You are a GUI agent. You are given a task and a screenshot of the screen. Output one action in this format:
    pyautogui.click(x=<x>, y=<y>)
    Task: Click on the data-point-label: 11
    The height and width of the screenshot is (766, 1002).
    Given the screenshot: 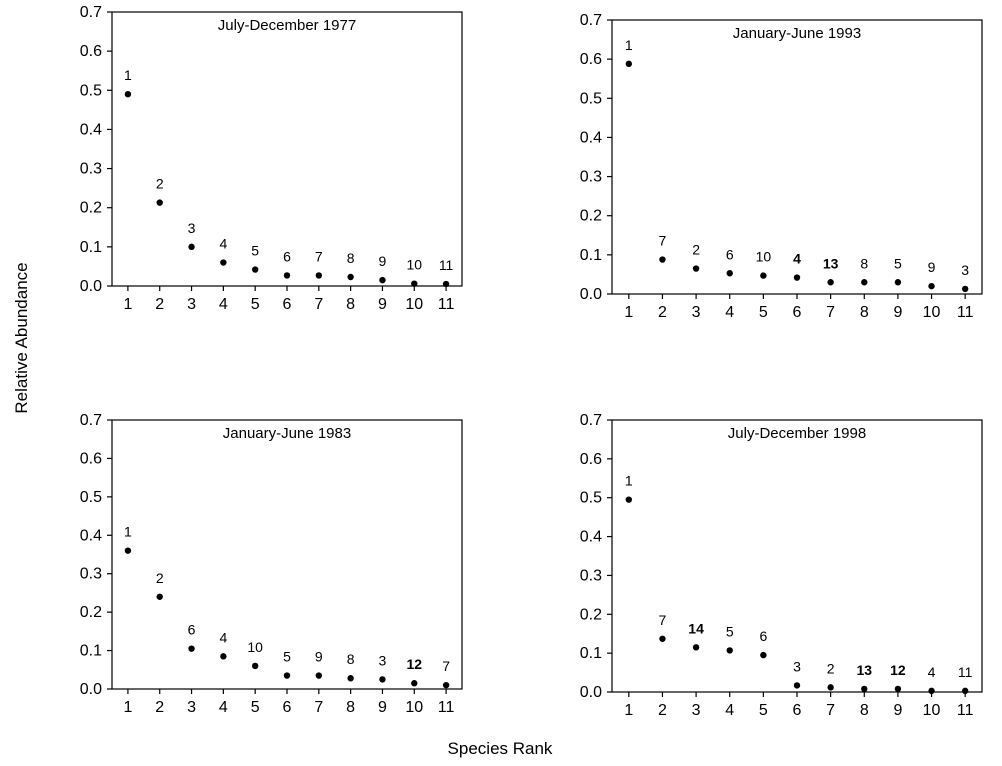 What is the action you would take?
    pyautogui.click(x=446, y=265)
    